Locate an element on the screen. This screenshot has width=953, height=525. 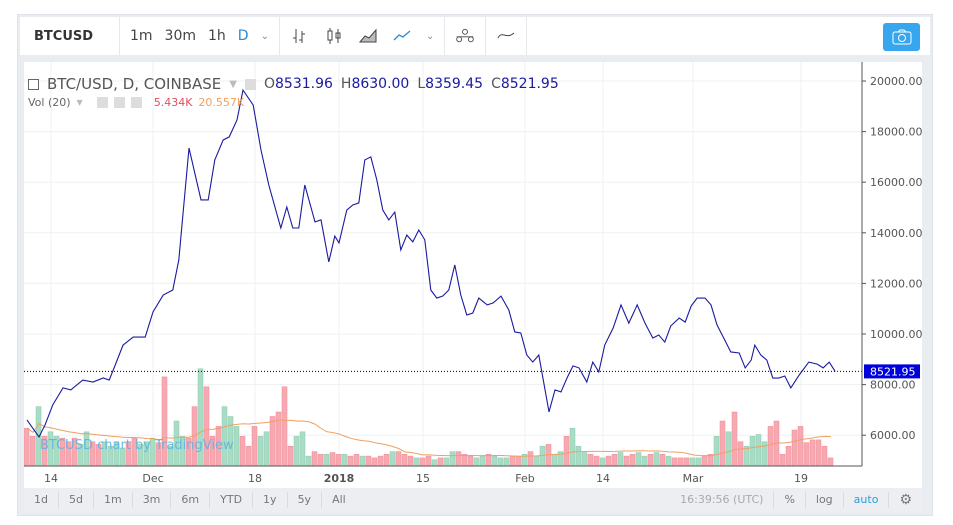
area-icon is located at coordinates (368, 36).